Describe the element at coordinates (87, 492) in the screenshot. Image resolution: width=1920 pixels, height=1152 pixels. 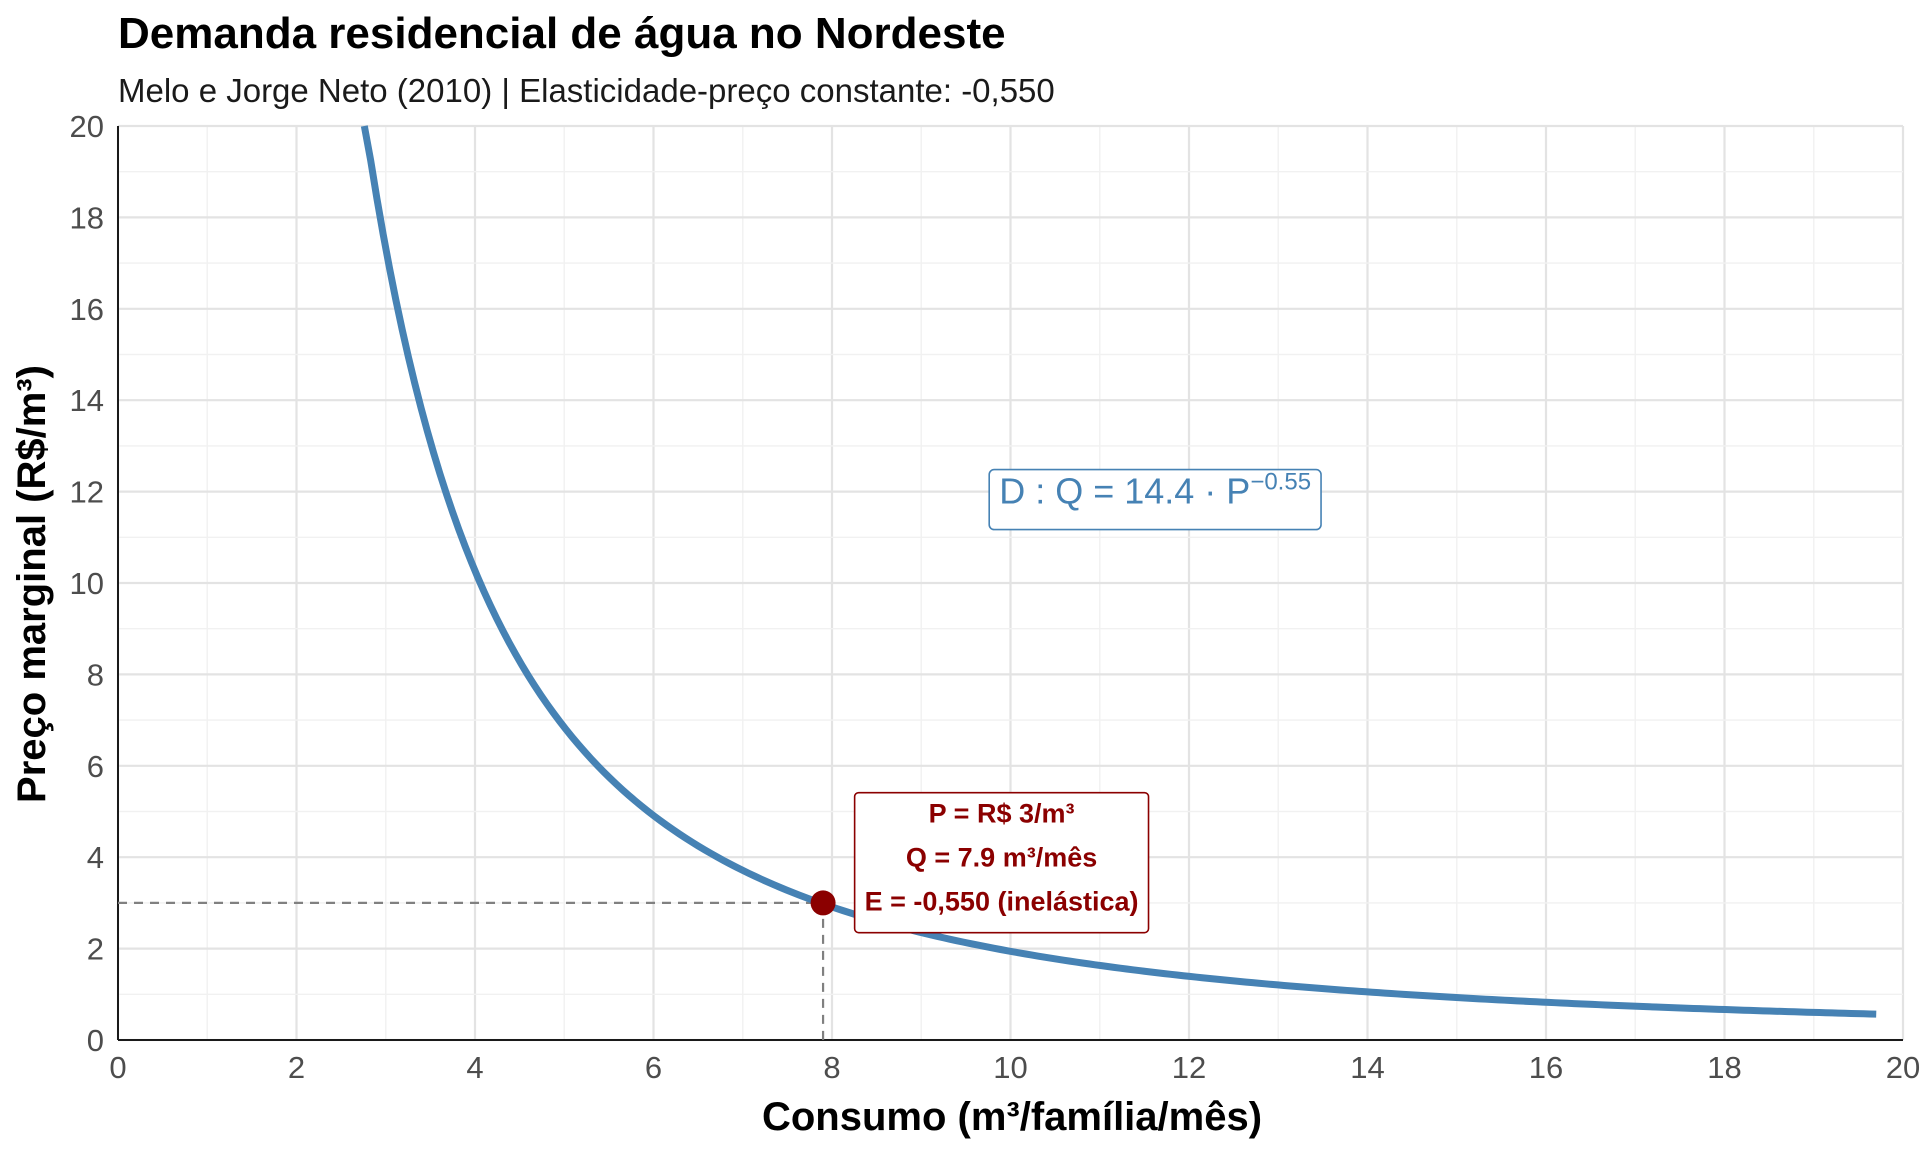
I see `y-tick-label: 12` at that location.